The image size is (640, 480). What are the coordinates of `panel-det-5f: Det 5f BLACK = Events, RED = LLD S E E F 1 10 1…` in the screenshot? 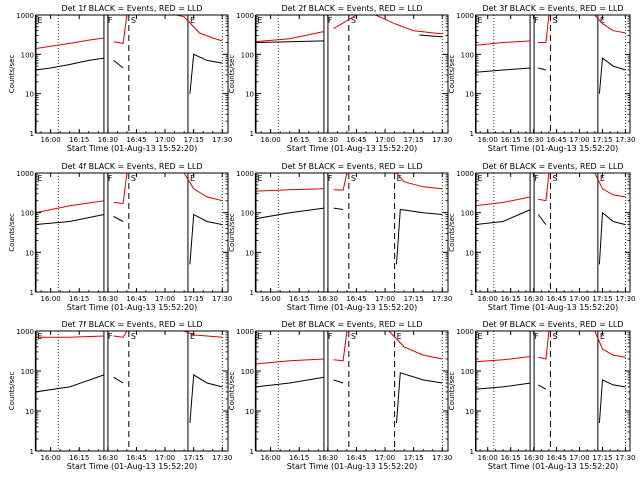 It's located at (340, 237).